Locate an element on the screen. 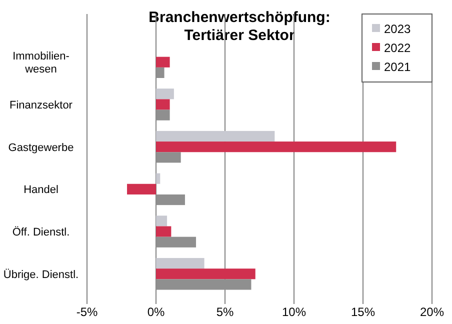 The width and height of the screenshot is (452, 324). y-tick-label: Übrige. Dienstl. is located at coordinates (41, 274).